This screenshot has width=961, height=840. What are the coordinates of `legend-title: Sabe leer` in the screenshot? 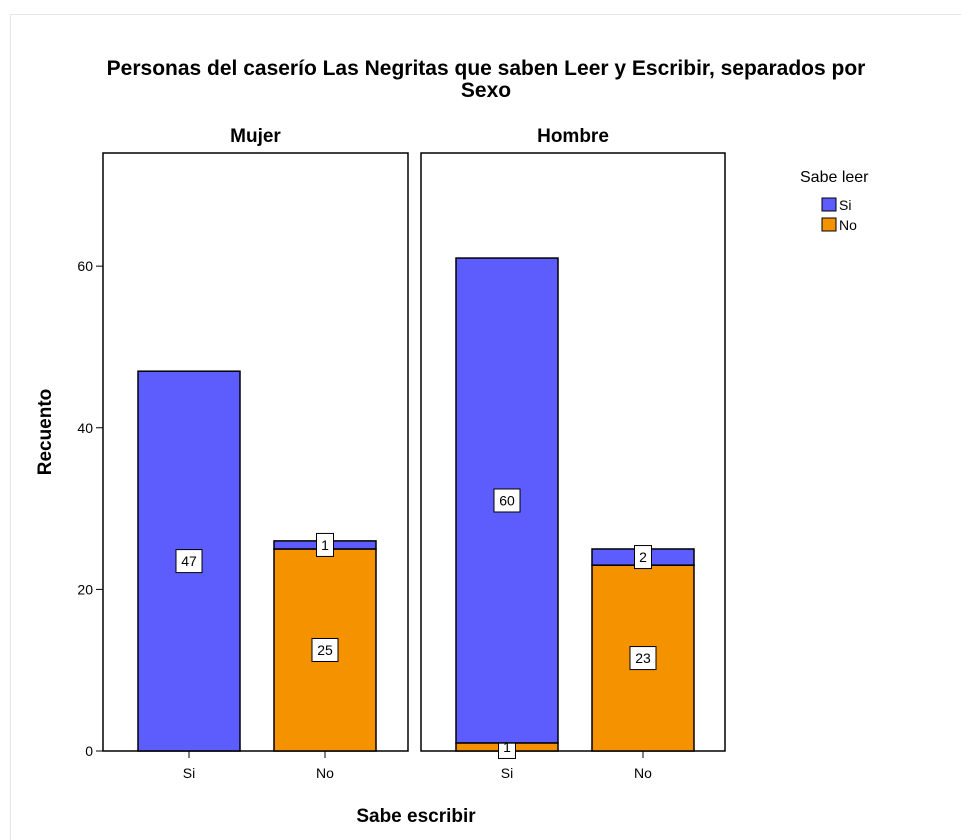 It's located at (834, 177).